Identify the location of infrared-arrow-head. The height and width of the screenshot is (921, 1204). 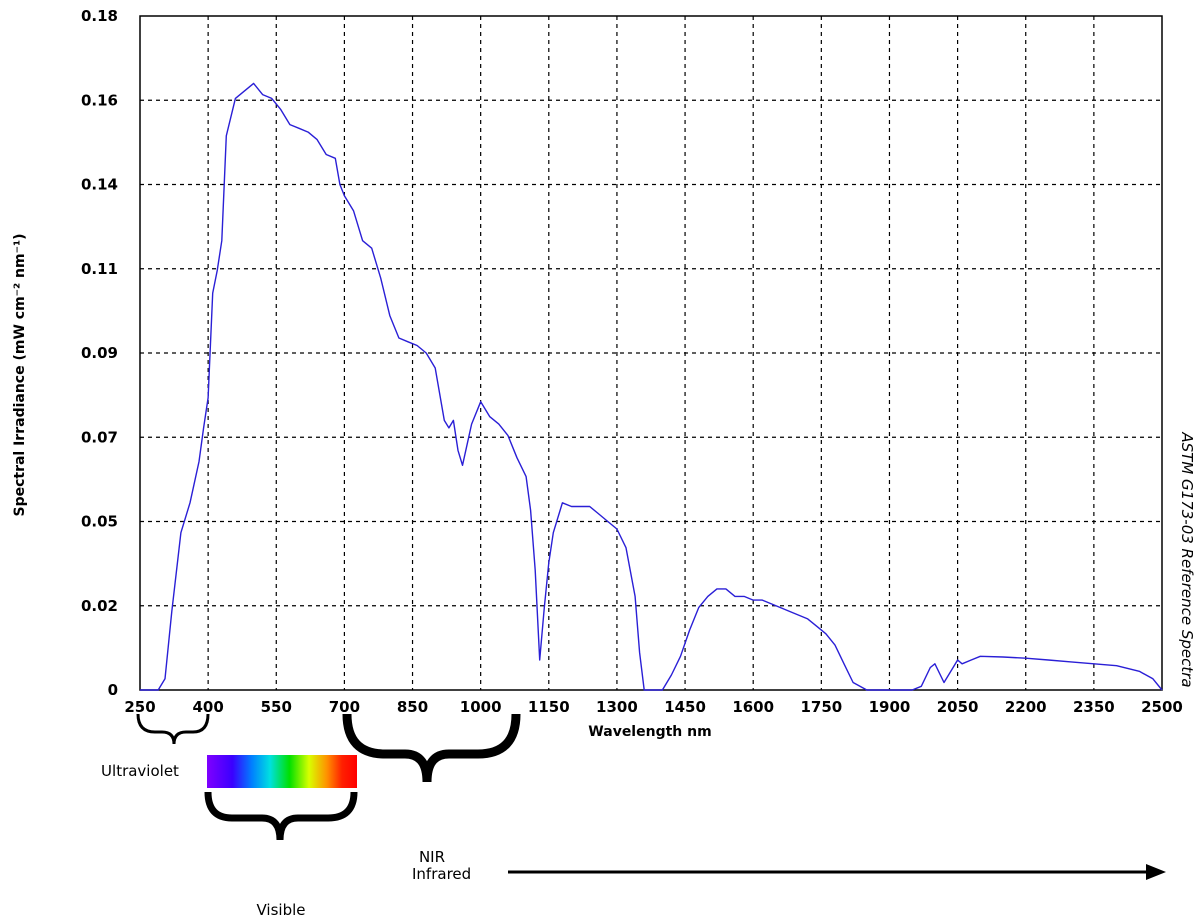
(1156, 872).